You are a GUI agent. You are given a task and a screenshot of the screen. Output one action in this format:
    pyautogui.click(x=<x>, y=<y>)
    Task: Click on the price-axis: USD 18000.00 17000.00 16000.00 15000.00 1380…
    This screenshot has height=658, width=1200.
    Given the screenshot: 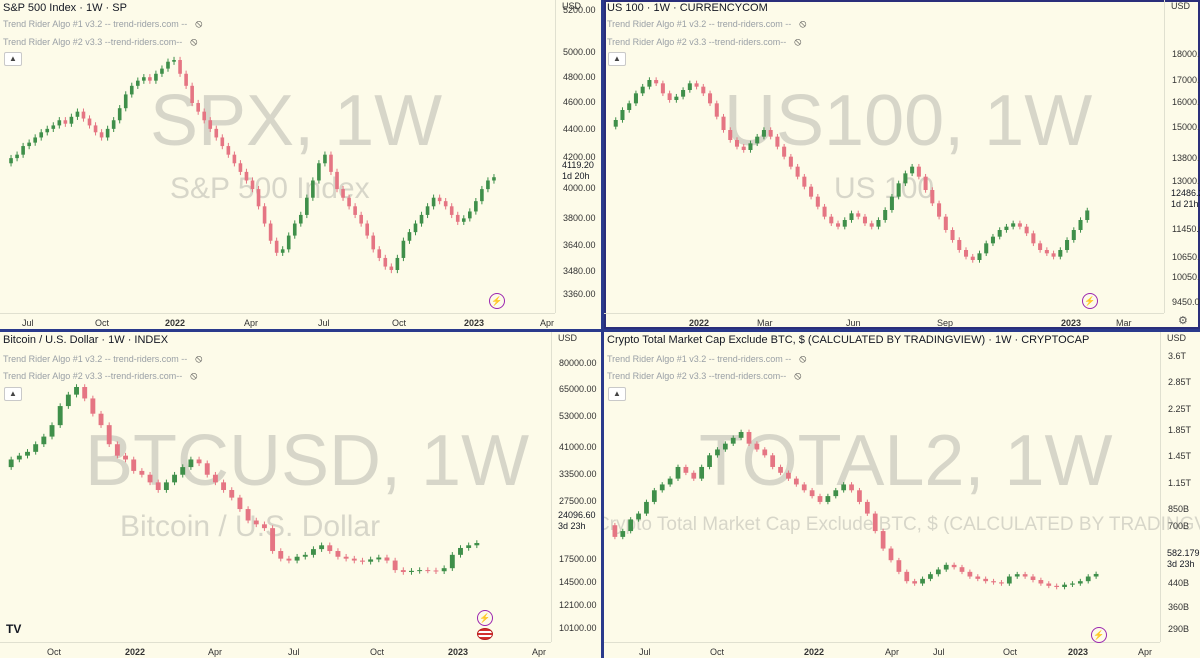 What is the action you would take?
    pyautogui.click(x=1182, y=156)
    